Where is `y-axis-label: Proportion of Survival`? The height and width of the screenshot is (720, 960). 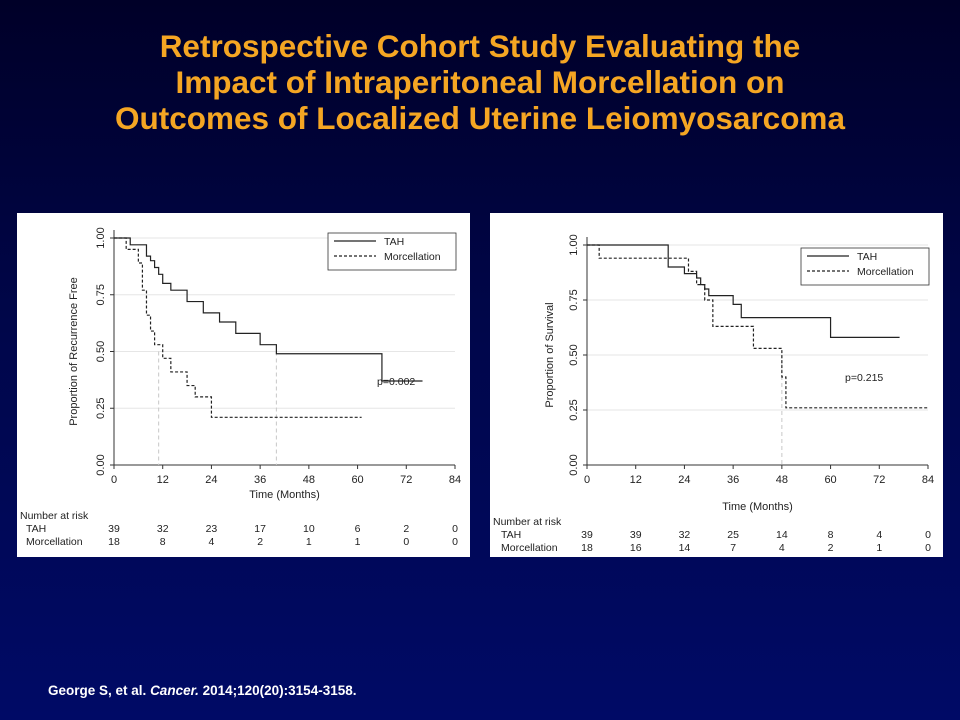 y-axis-label: Proportion of Survival is located at coordinates (550, 354).